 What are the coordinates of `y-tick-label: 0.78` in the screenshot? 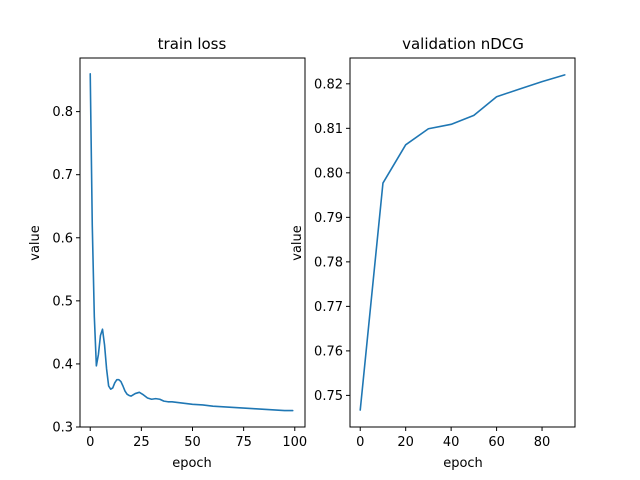 It's located at (328, 262).